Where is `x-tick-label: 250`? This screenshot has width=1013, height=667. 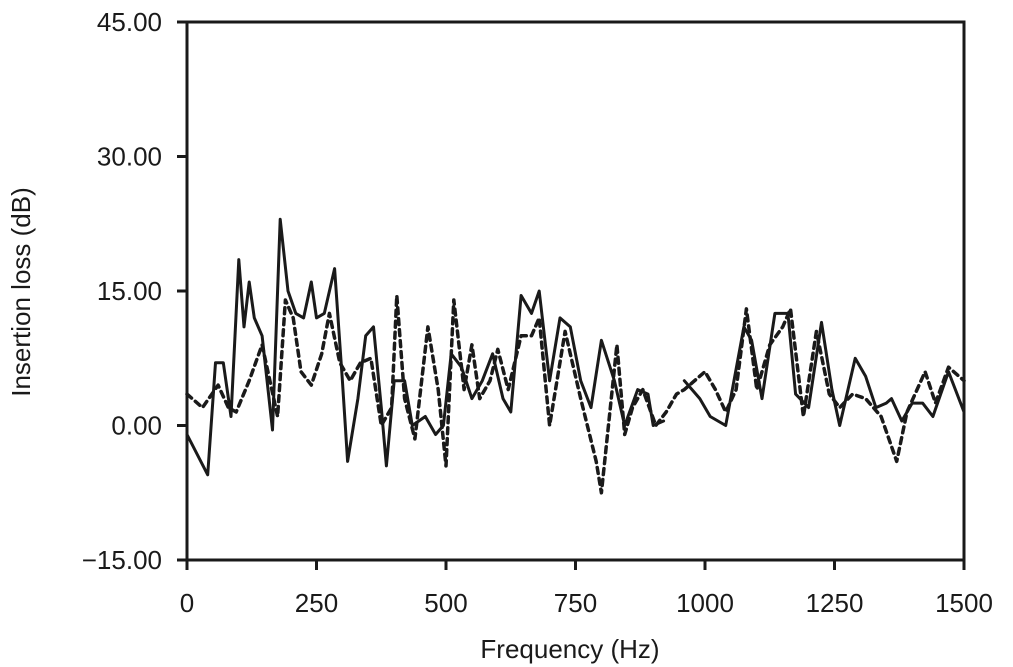 x-tick-label: 250 is located at coordinates (316, 603).